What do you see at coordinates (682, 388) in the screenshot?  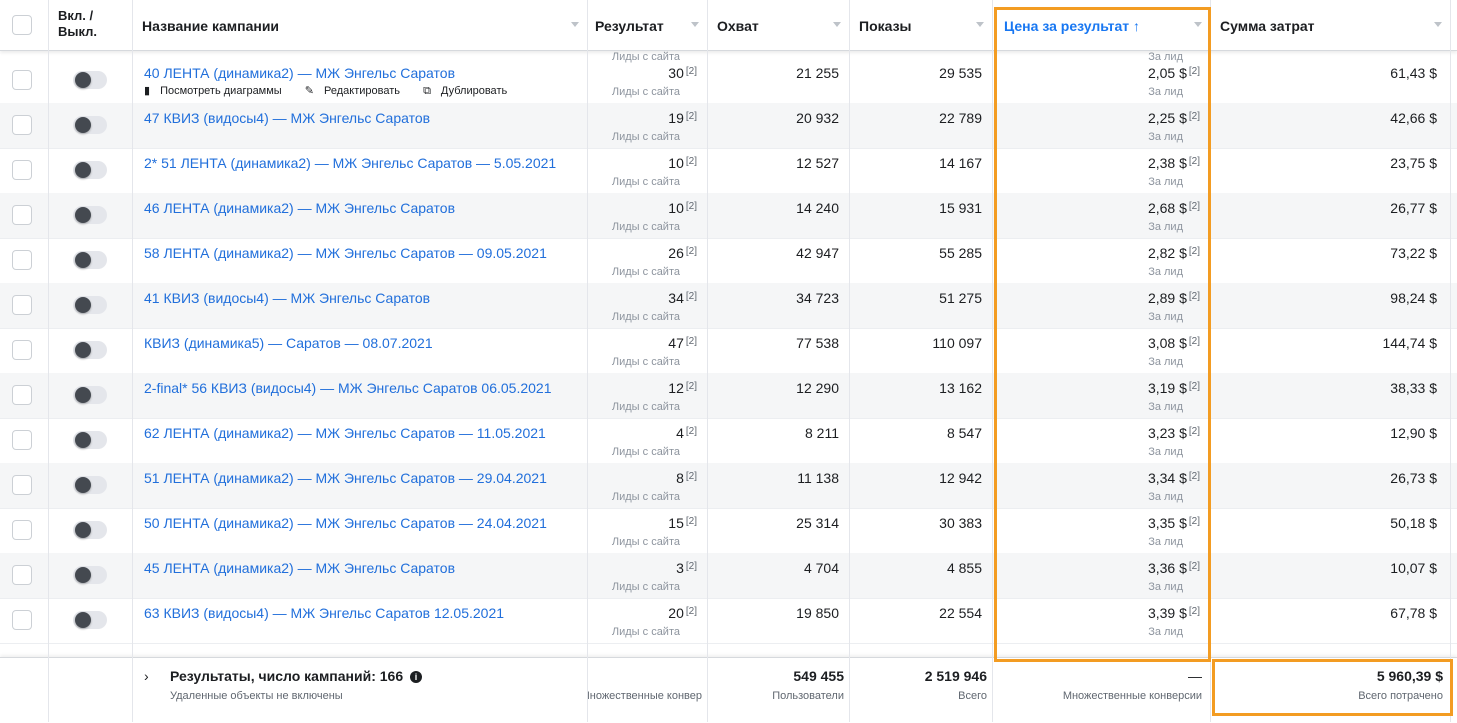 I see `result-value: 12 [2]` at bounding box center [682, 388].